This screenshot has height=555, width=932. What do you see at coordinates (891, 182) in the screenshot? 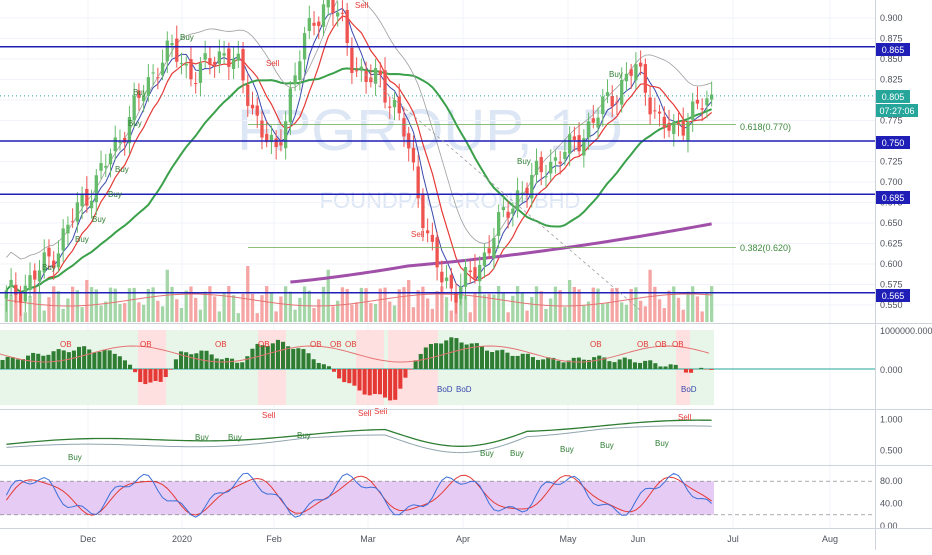
I see `price-tick-label: 0.700` at bounding box center [891, 182].